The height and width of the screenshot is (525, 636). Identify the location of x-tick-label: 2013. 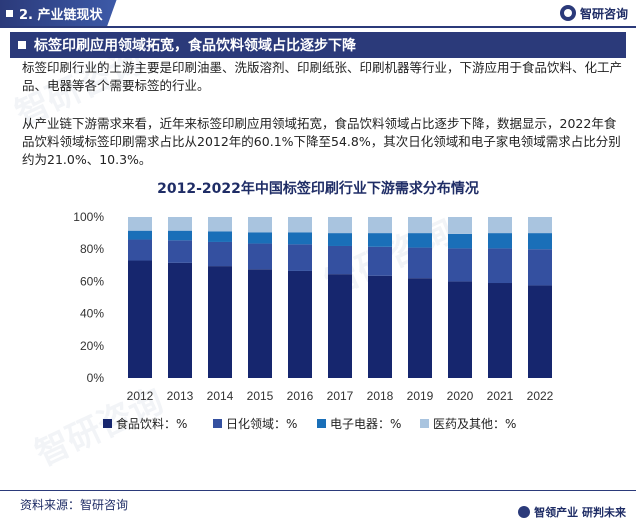
(180, 396).